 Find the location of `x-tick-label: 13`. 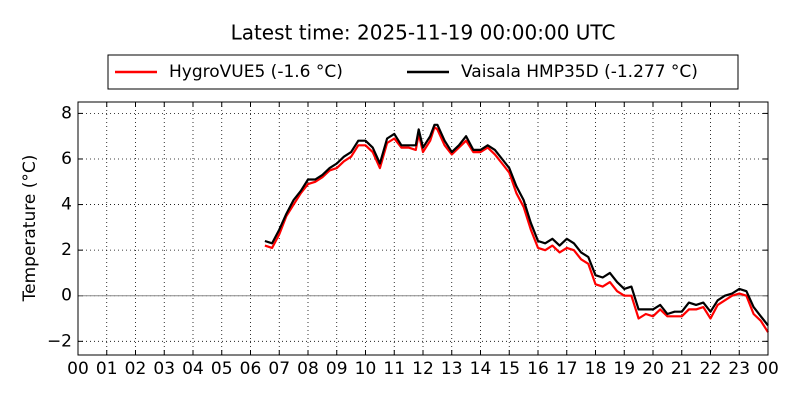

x-tick-label: 13 is located at coordinates (452, 369).